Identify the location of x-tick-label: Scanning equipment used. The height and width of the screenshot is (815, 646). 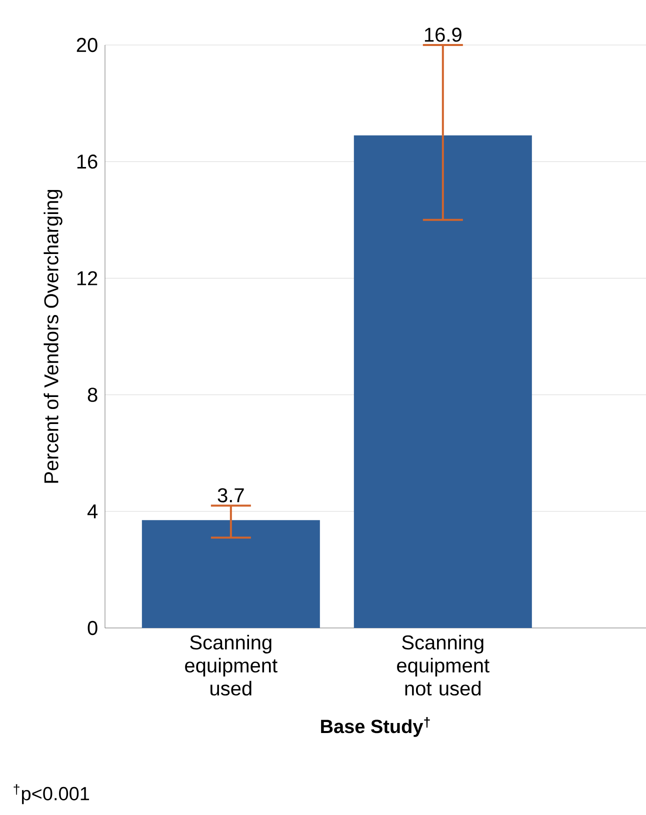
(231, 665).